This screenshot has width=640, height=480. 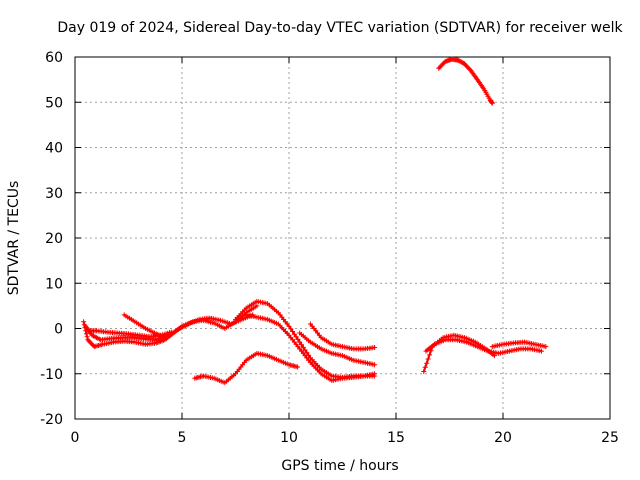 I want to click on x-tick-label: 15, so click(x=396, y=438).